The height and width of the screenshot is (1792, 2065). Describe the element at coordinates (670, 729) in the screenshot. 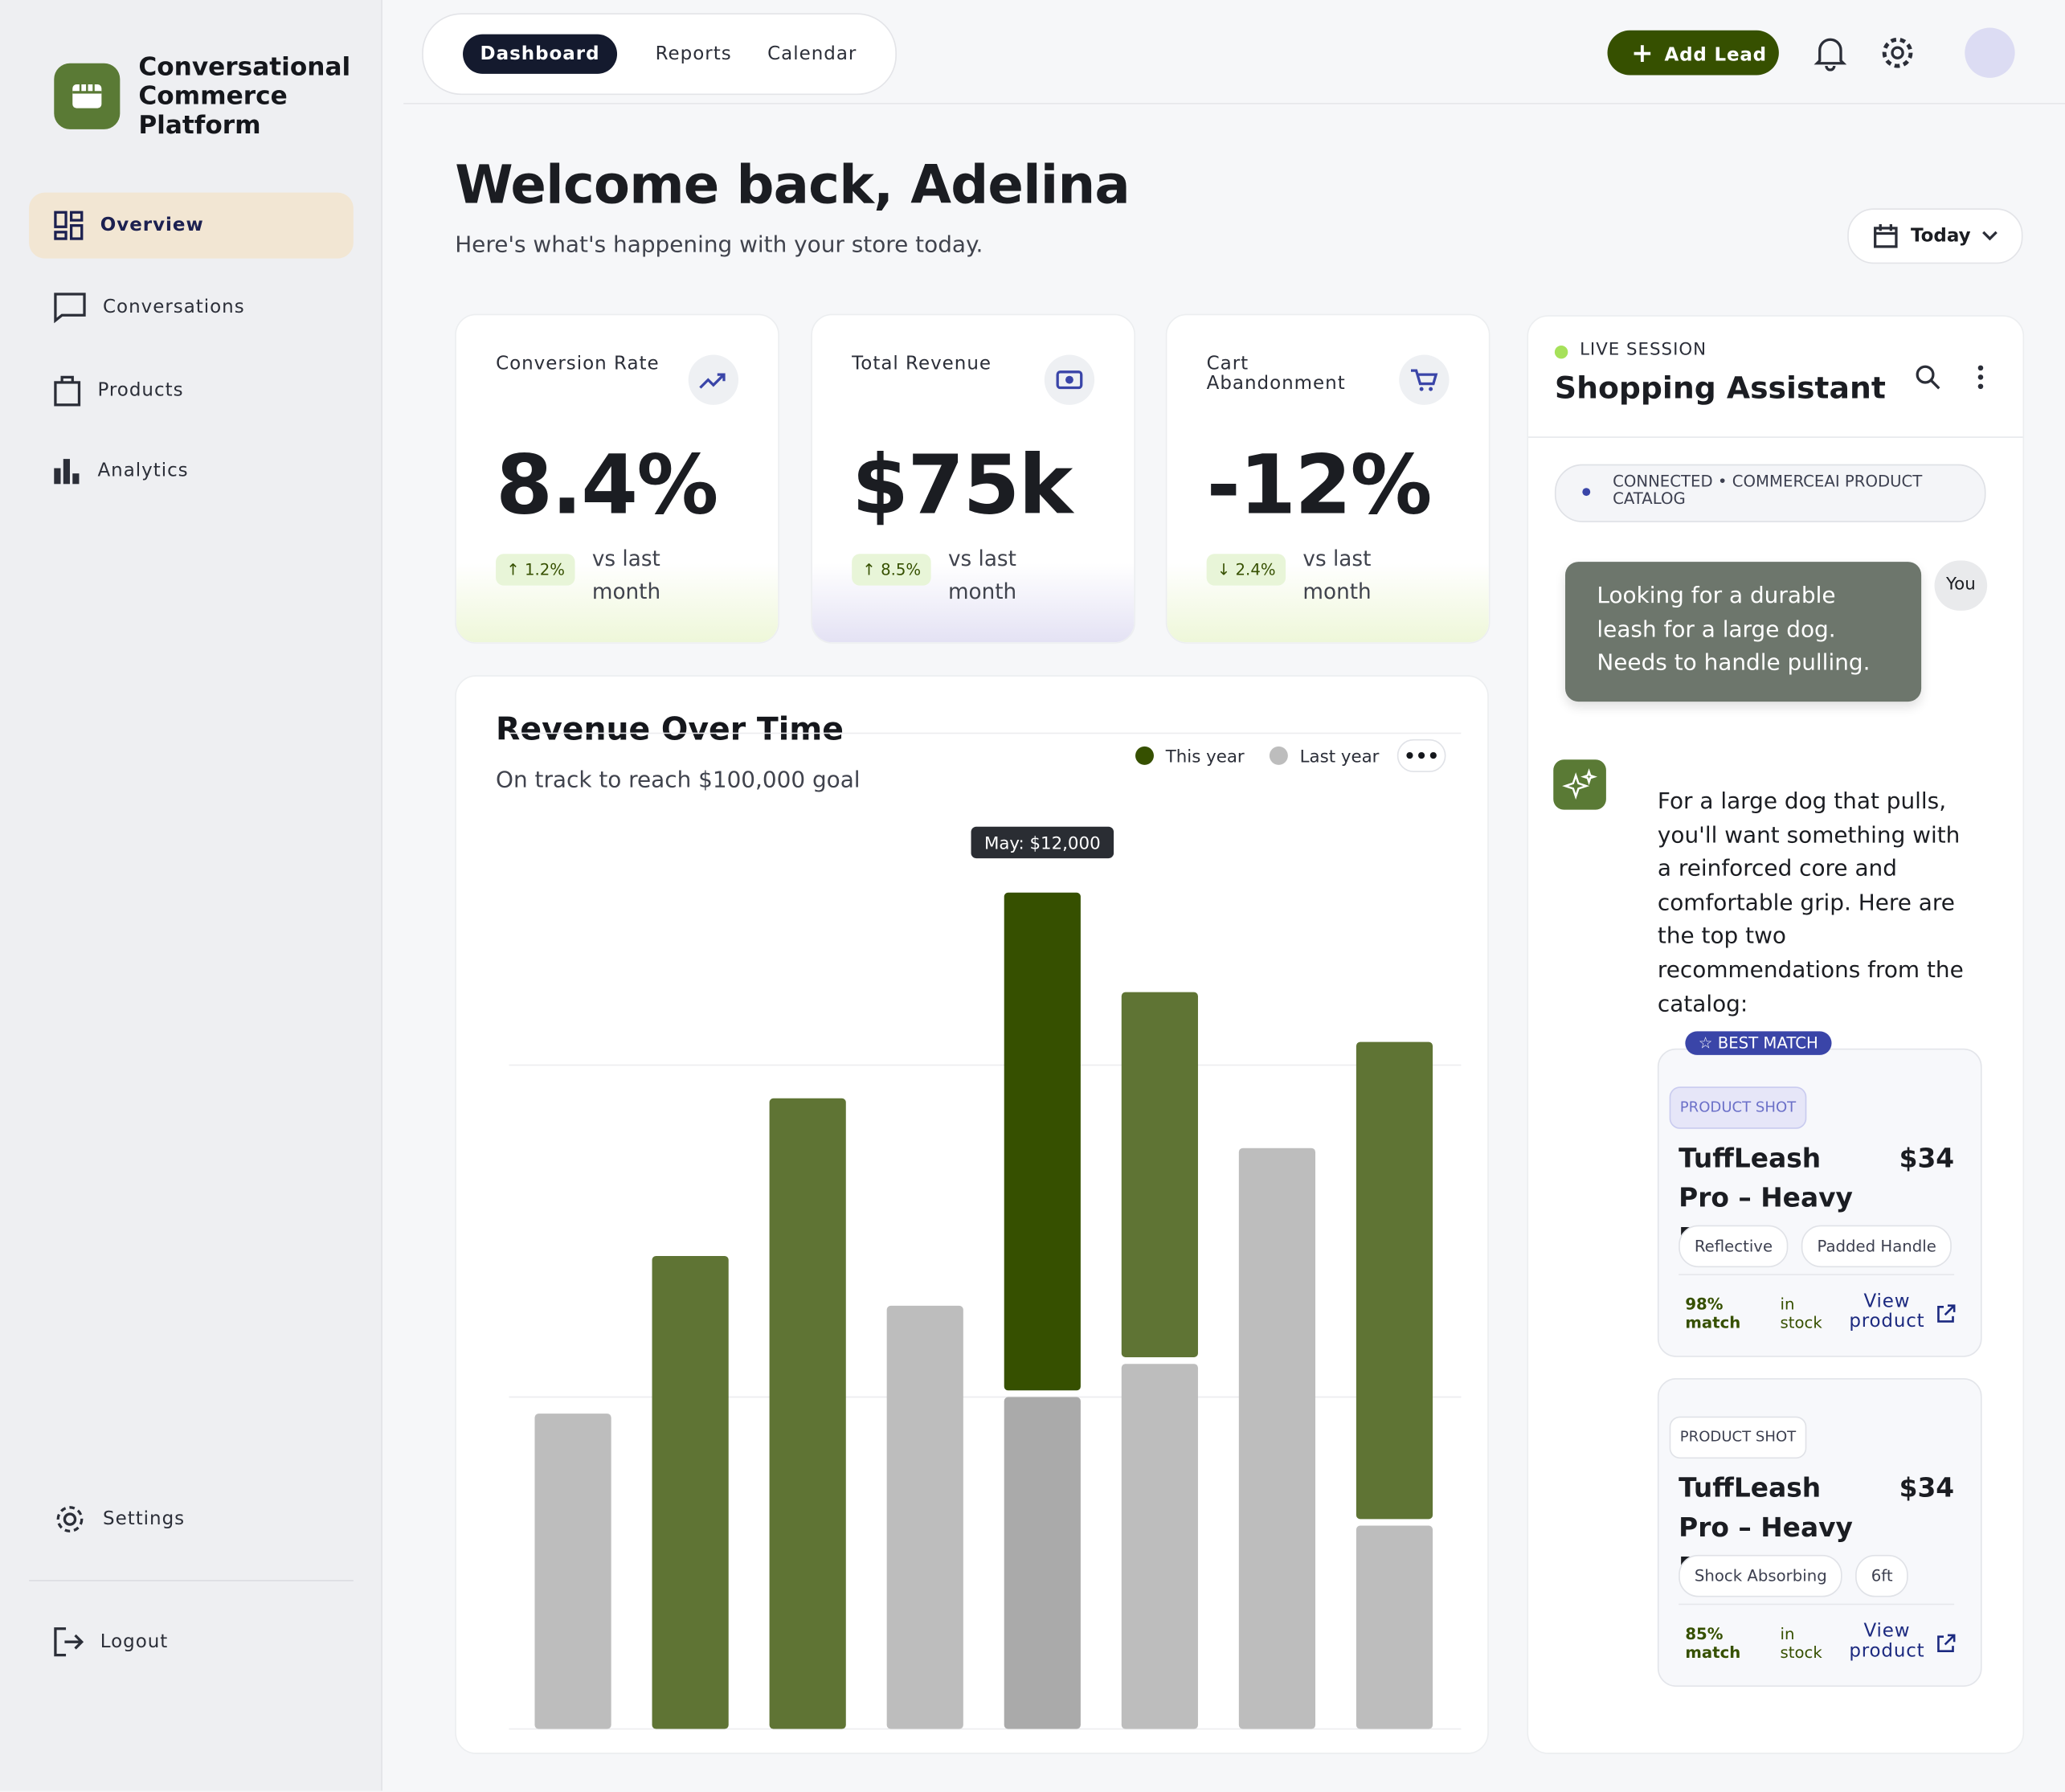

I see `chart-title: Revenue Over Time` at that location.